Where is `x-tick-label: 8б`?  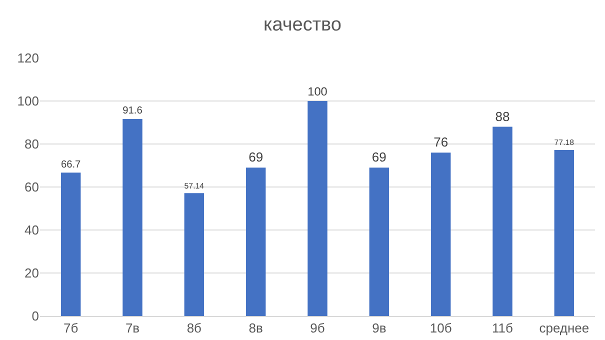 x-tick-label: 8б is located at coordinates (194, 328).